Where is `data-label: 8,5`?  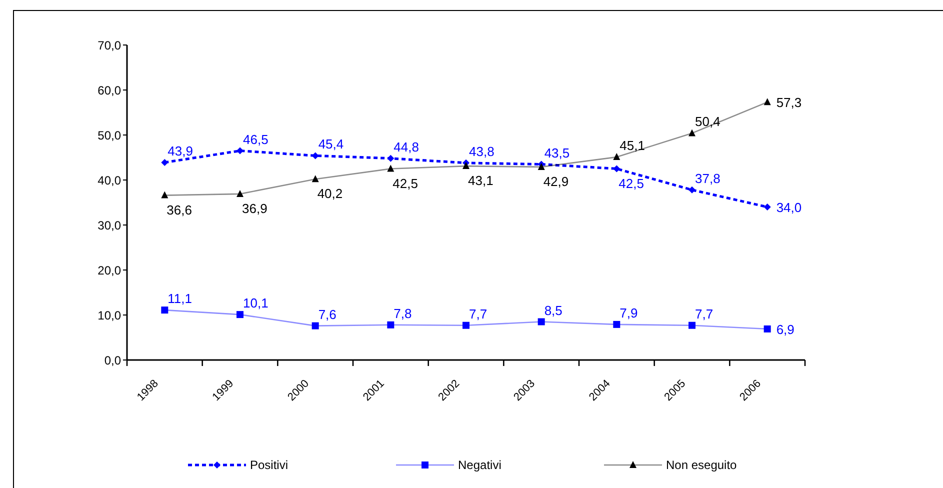
data-label: 8,5 is located at coordinates (553, 310).